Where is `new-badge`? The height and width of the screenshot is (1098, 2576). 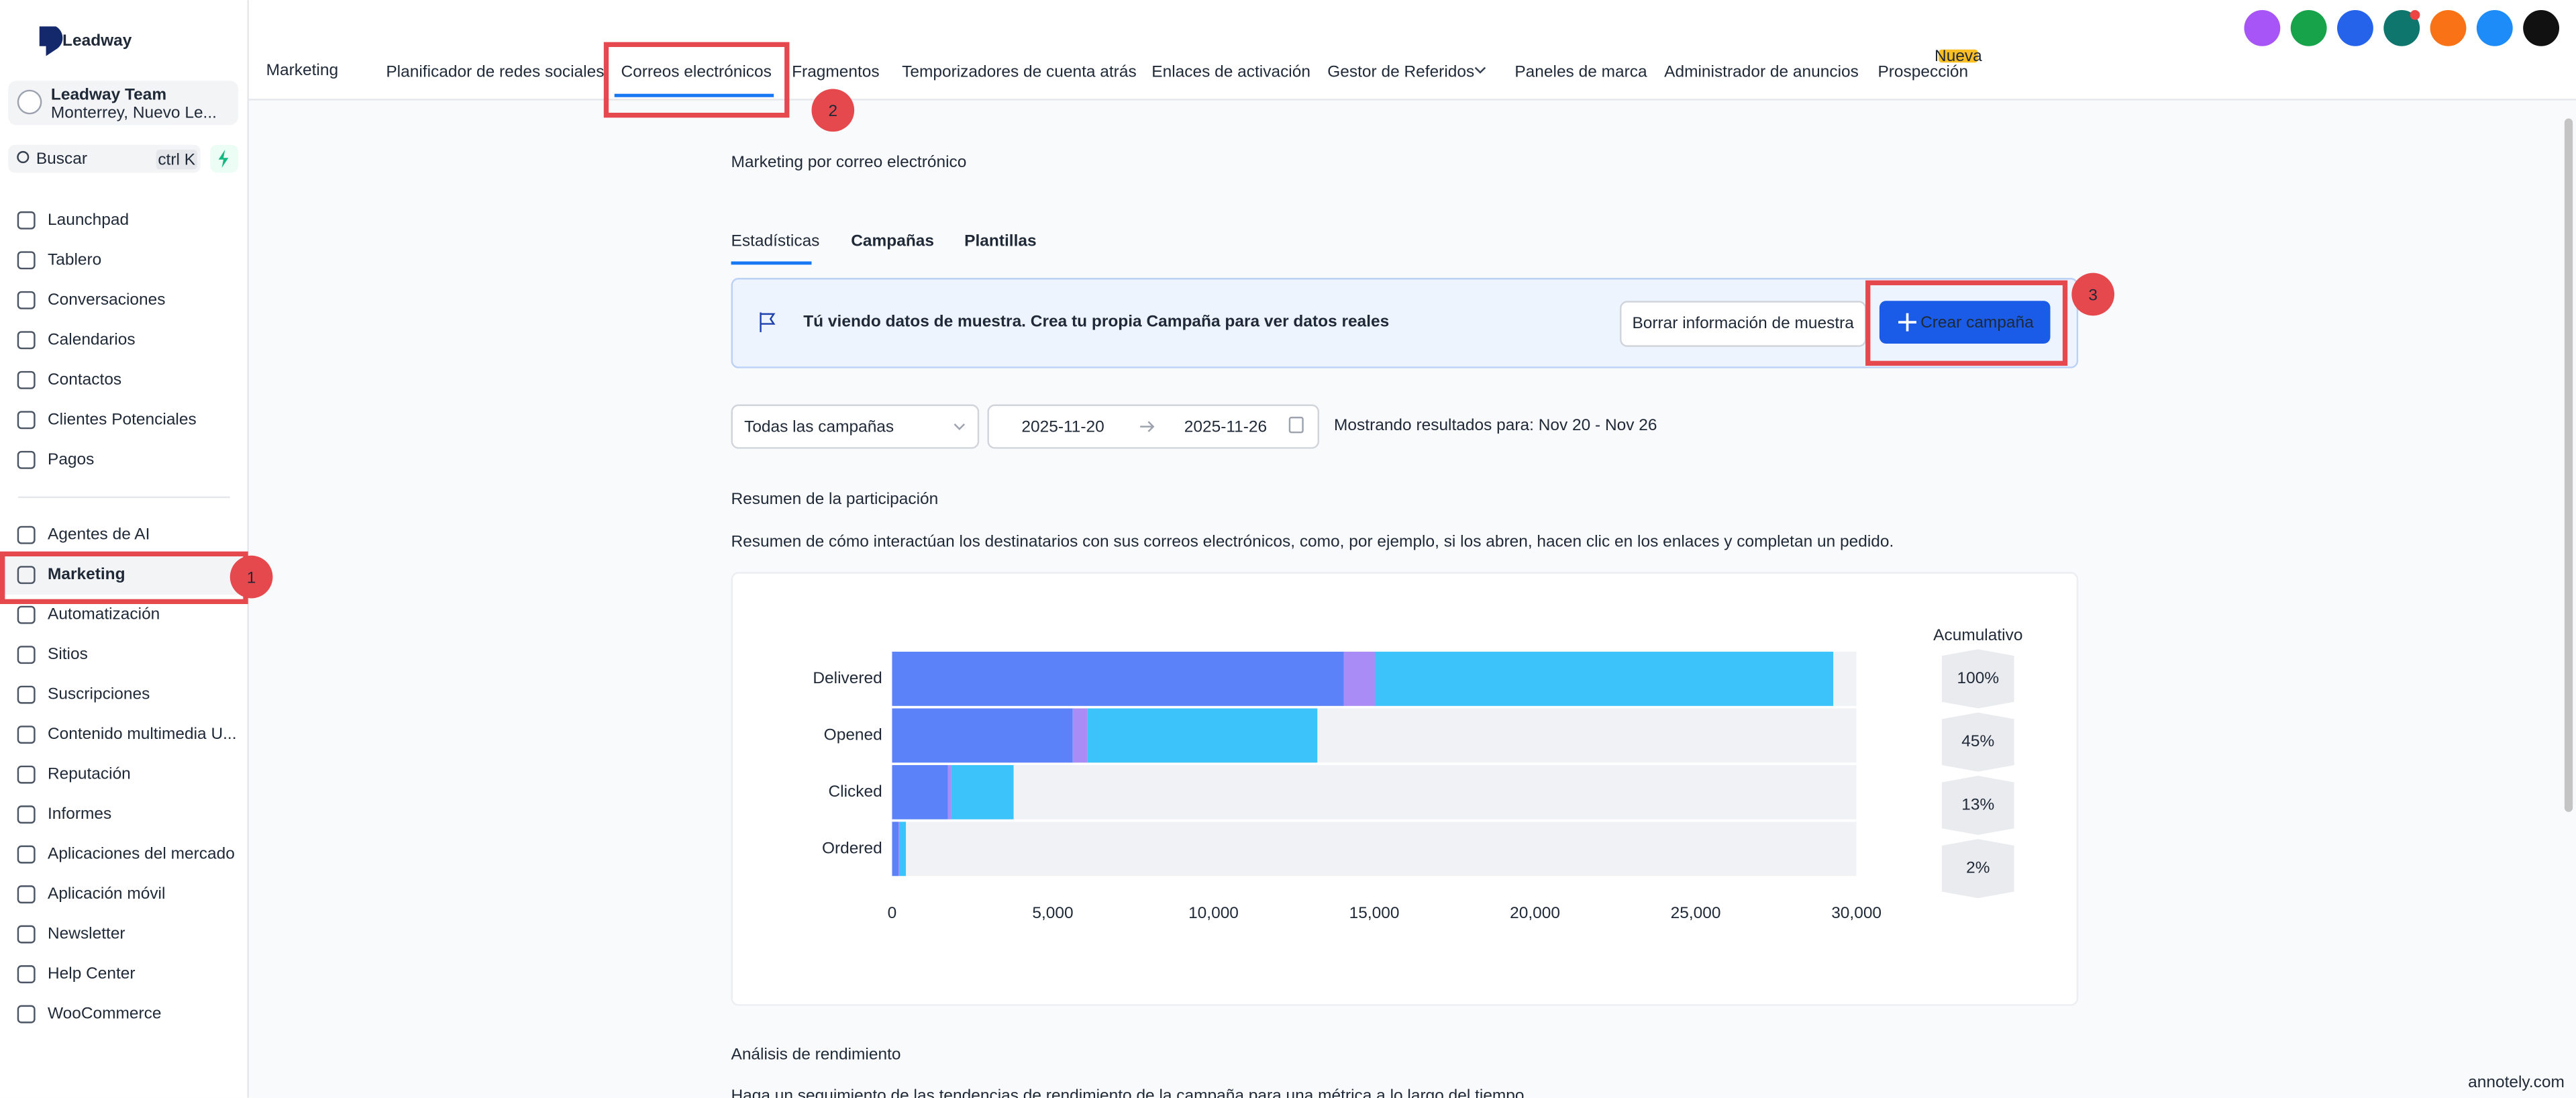
new-badge is located at coordinates (1958, 56).